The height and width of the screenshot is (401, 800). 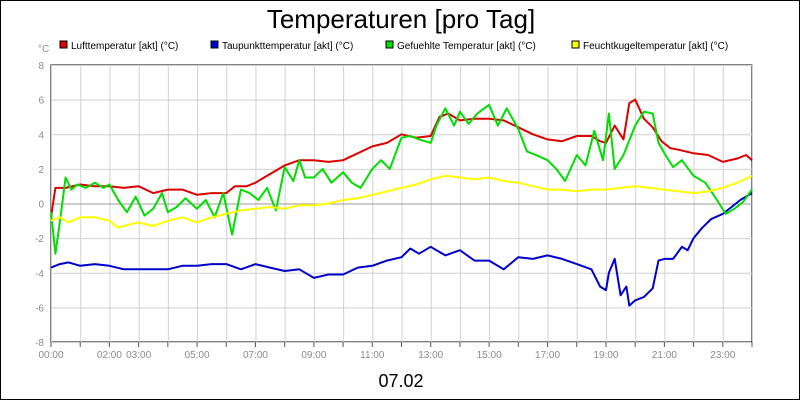 What do you see at coordinates (124, 46) in the screenshot?
I see `legend-label-1: Lufttemperatur [akt] (°C)` at bounding box center [124, 46].